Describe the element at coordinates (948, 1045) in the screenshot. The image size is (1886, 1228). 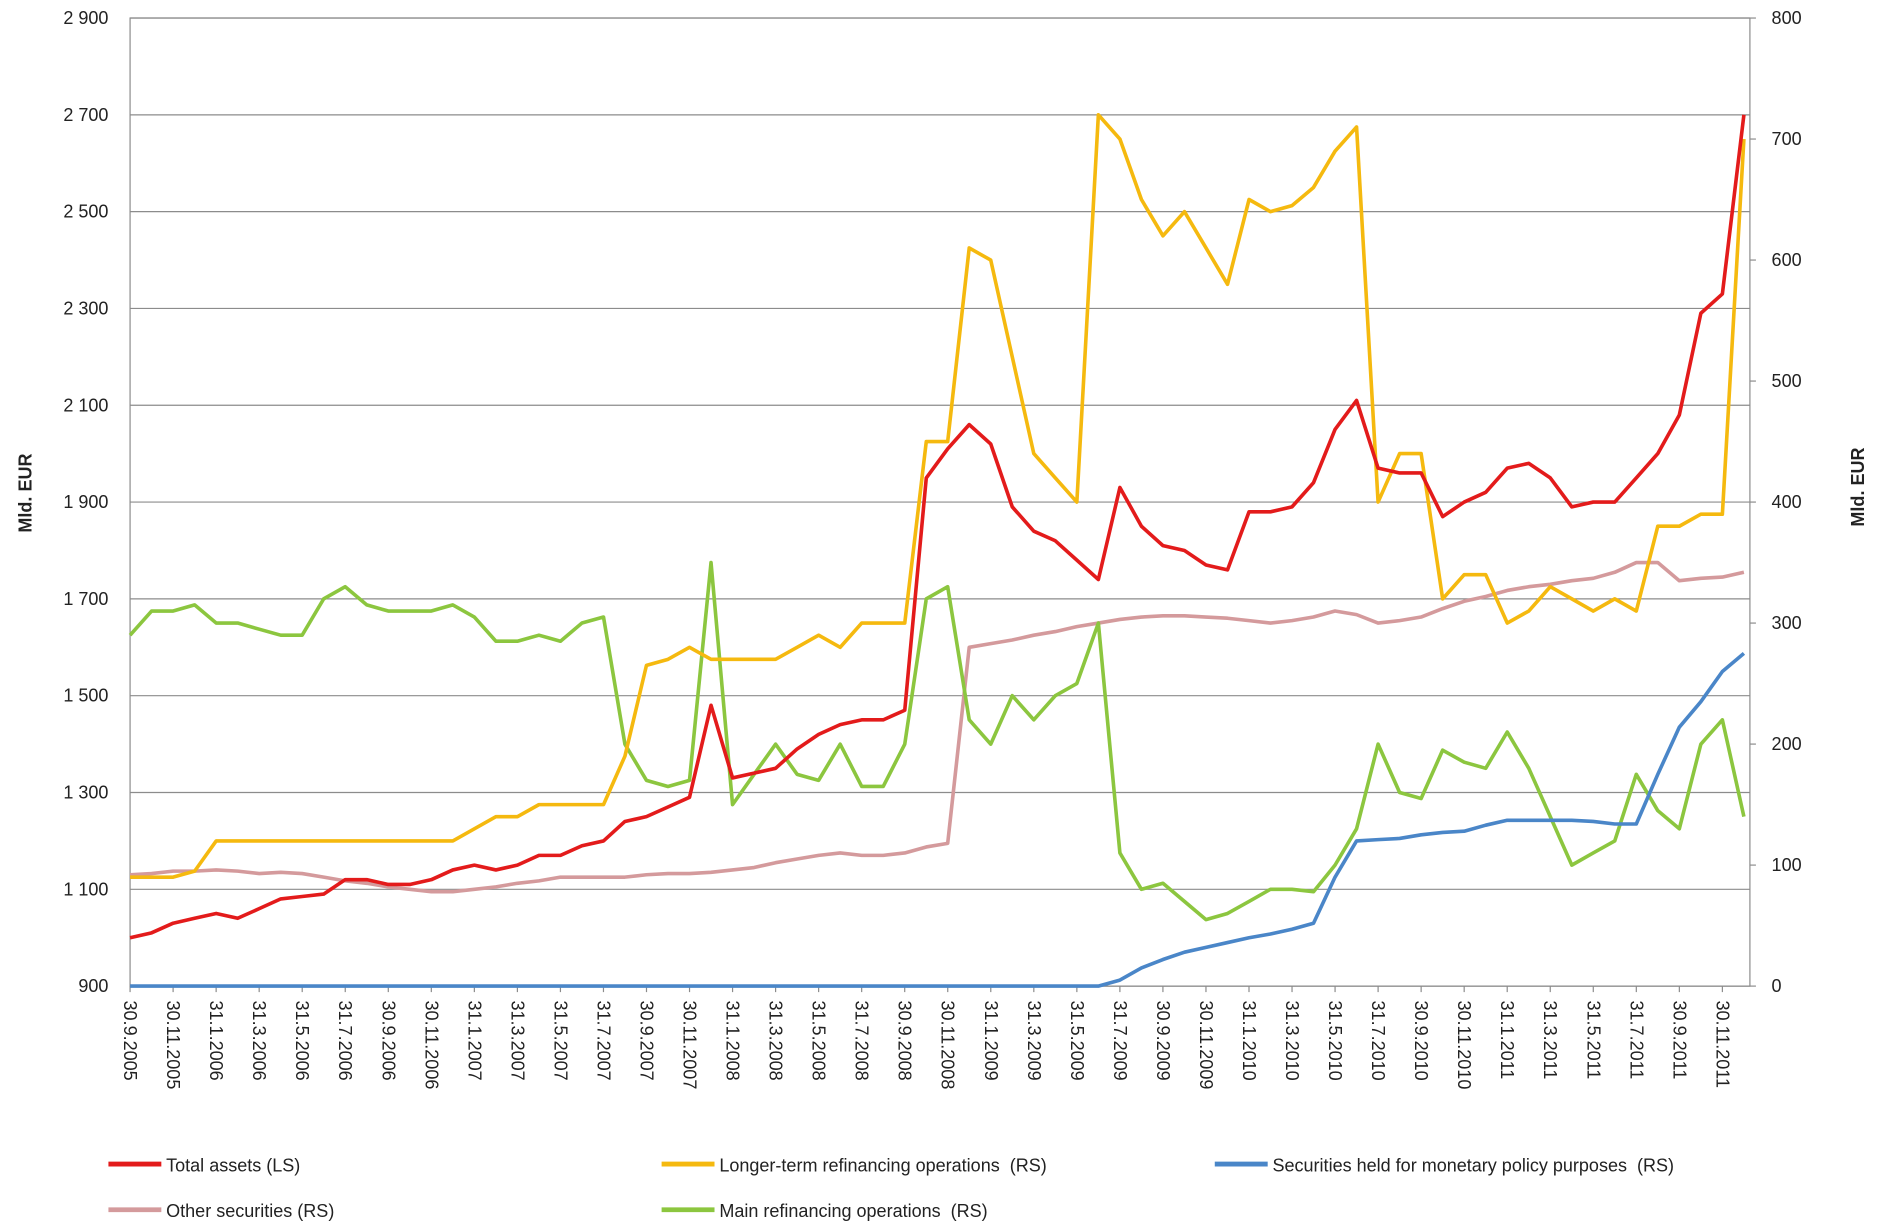
I see `x-tick-label: 30.11.2008` at that location.